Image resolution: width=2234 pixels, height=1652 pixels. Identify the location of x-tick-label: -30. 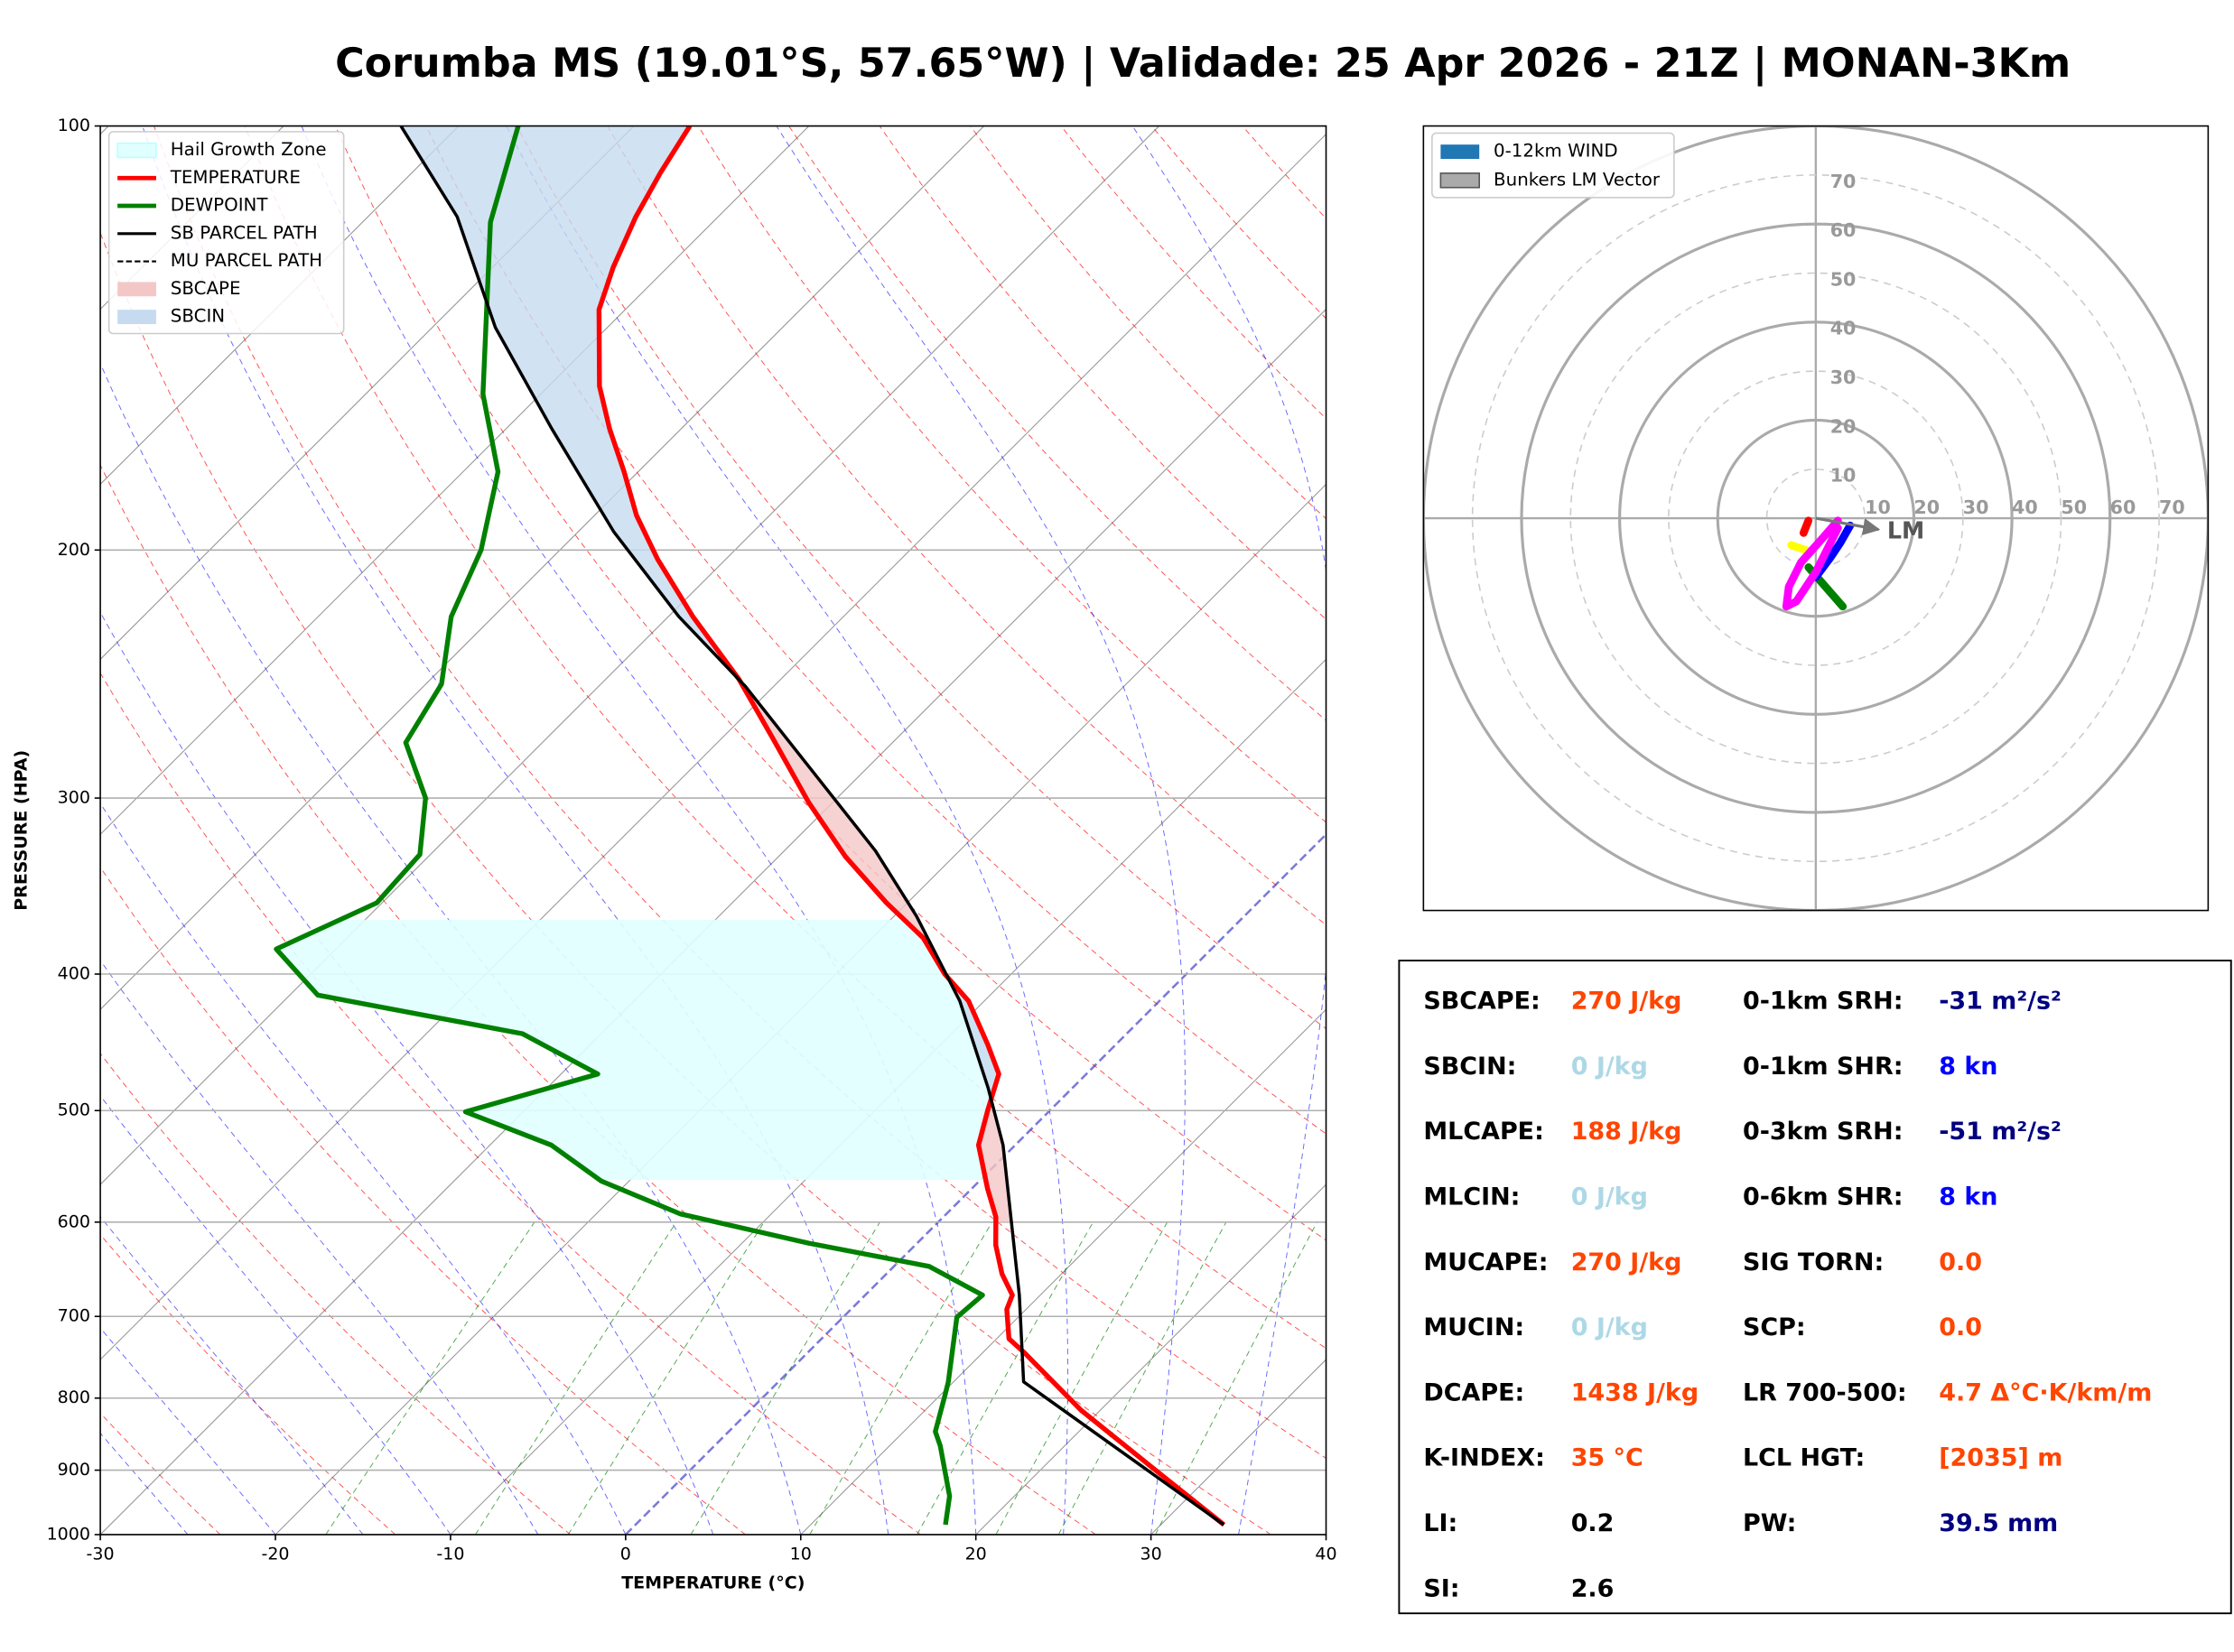
(101, 1554).